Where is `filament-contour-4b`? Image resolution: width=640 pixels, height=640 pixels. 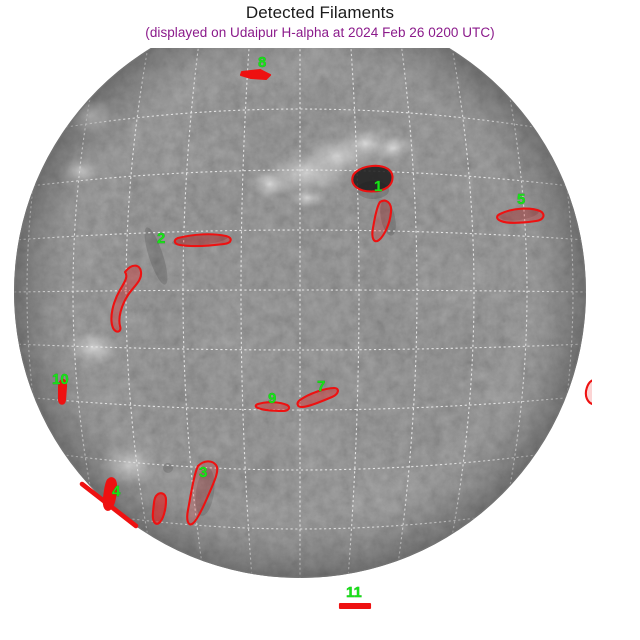
filament-contour-4b is located at coordinates (159, 508).